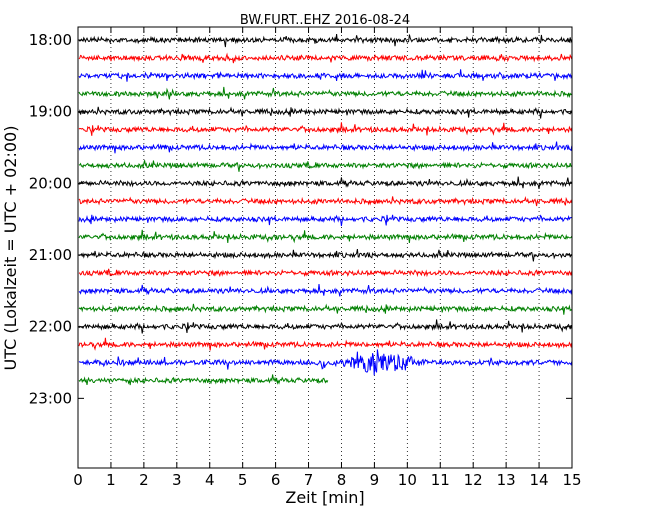 The image size is (650, 520). What do you see at coordinates (375, 480) in the screenshot?
I see `x-tick-label: 9` at bounding box center [375, 480].